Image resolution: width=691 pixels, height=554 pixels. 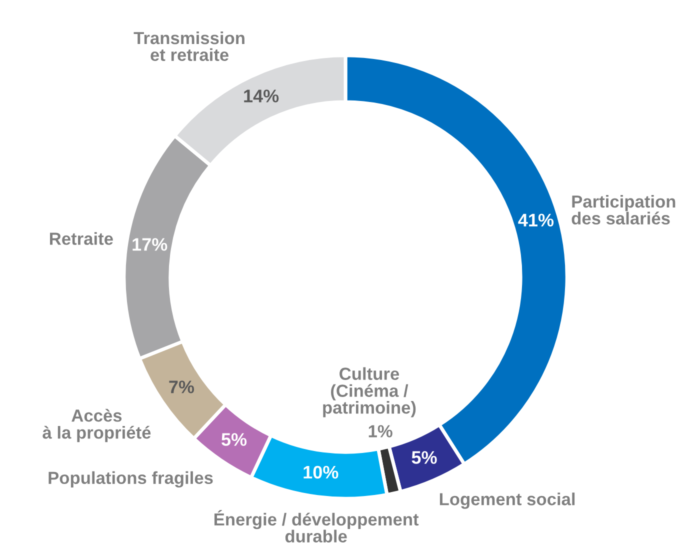 I want to click on slice-label: Logement social, so click(x=507, y=500).